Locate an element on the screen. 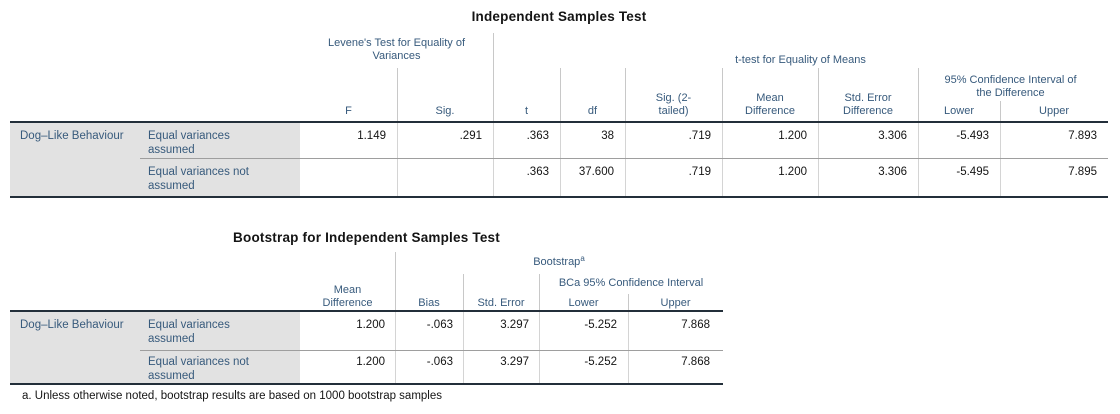  t1-r2-upper-value: 7.895 is located at coordinates (1082, 172).